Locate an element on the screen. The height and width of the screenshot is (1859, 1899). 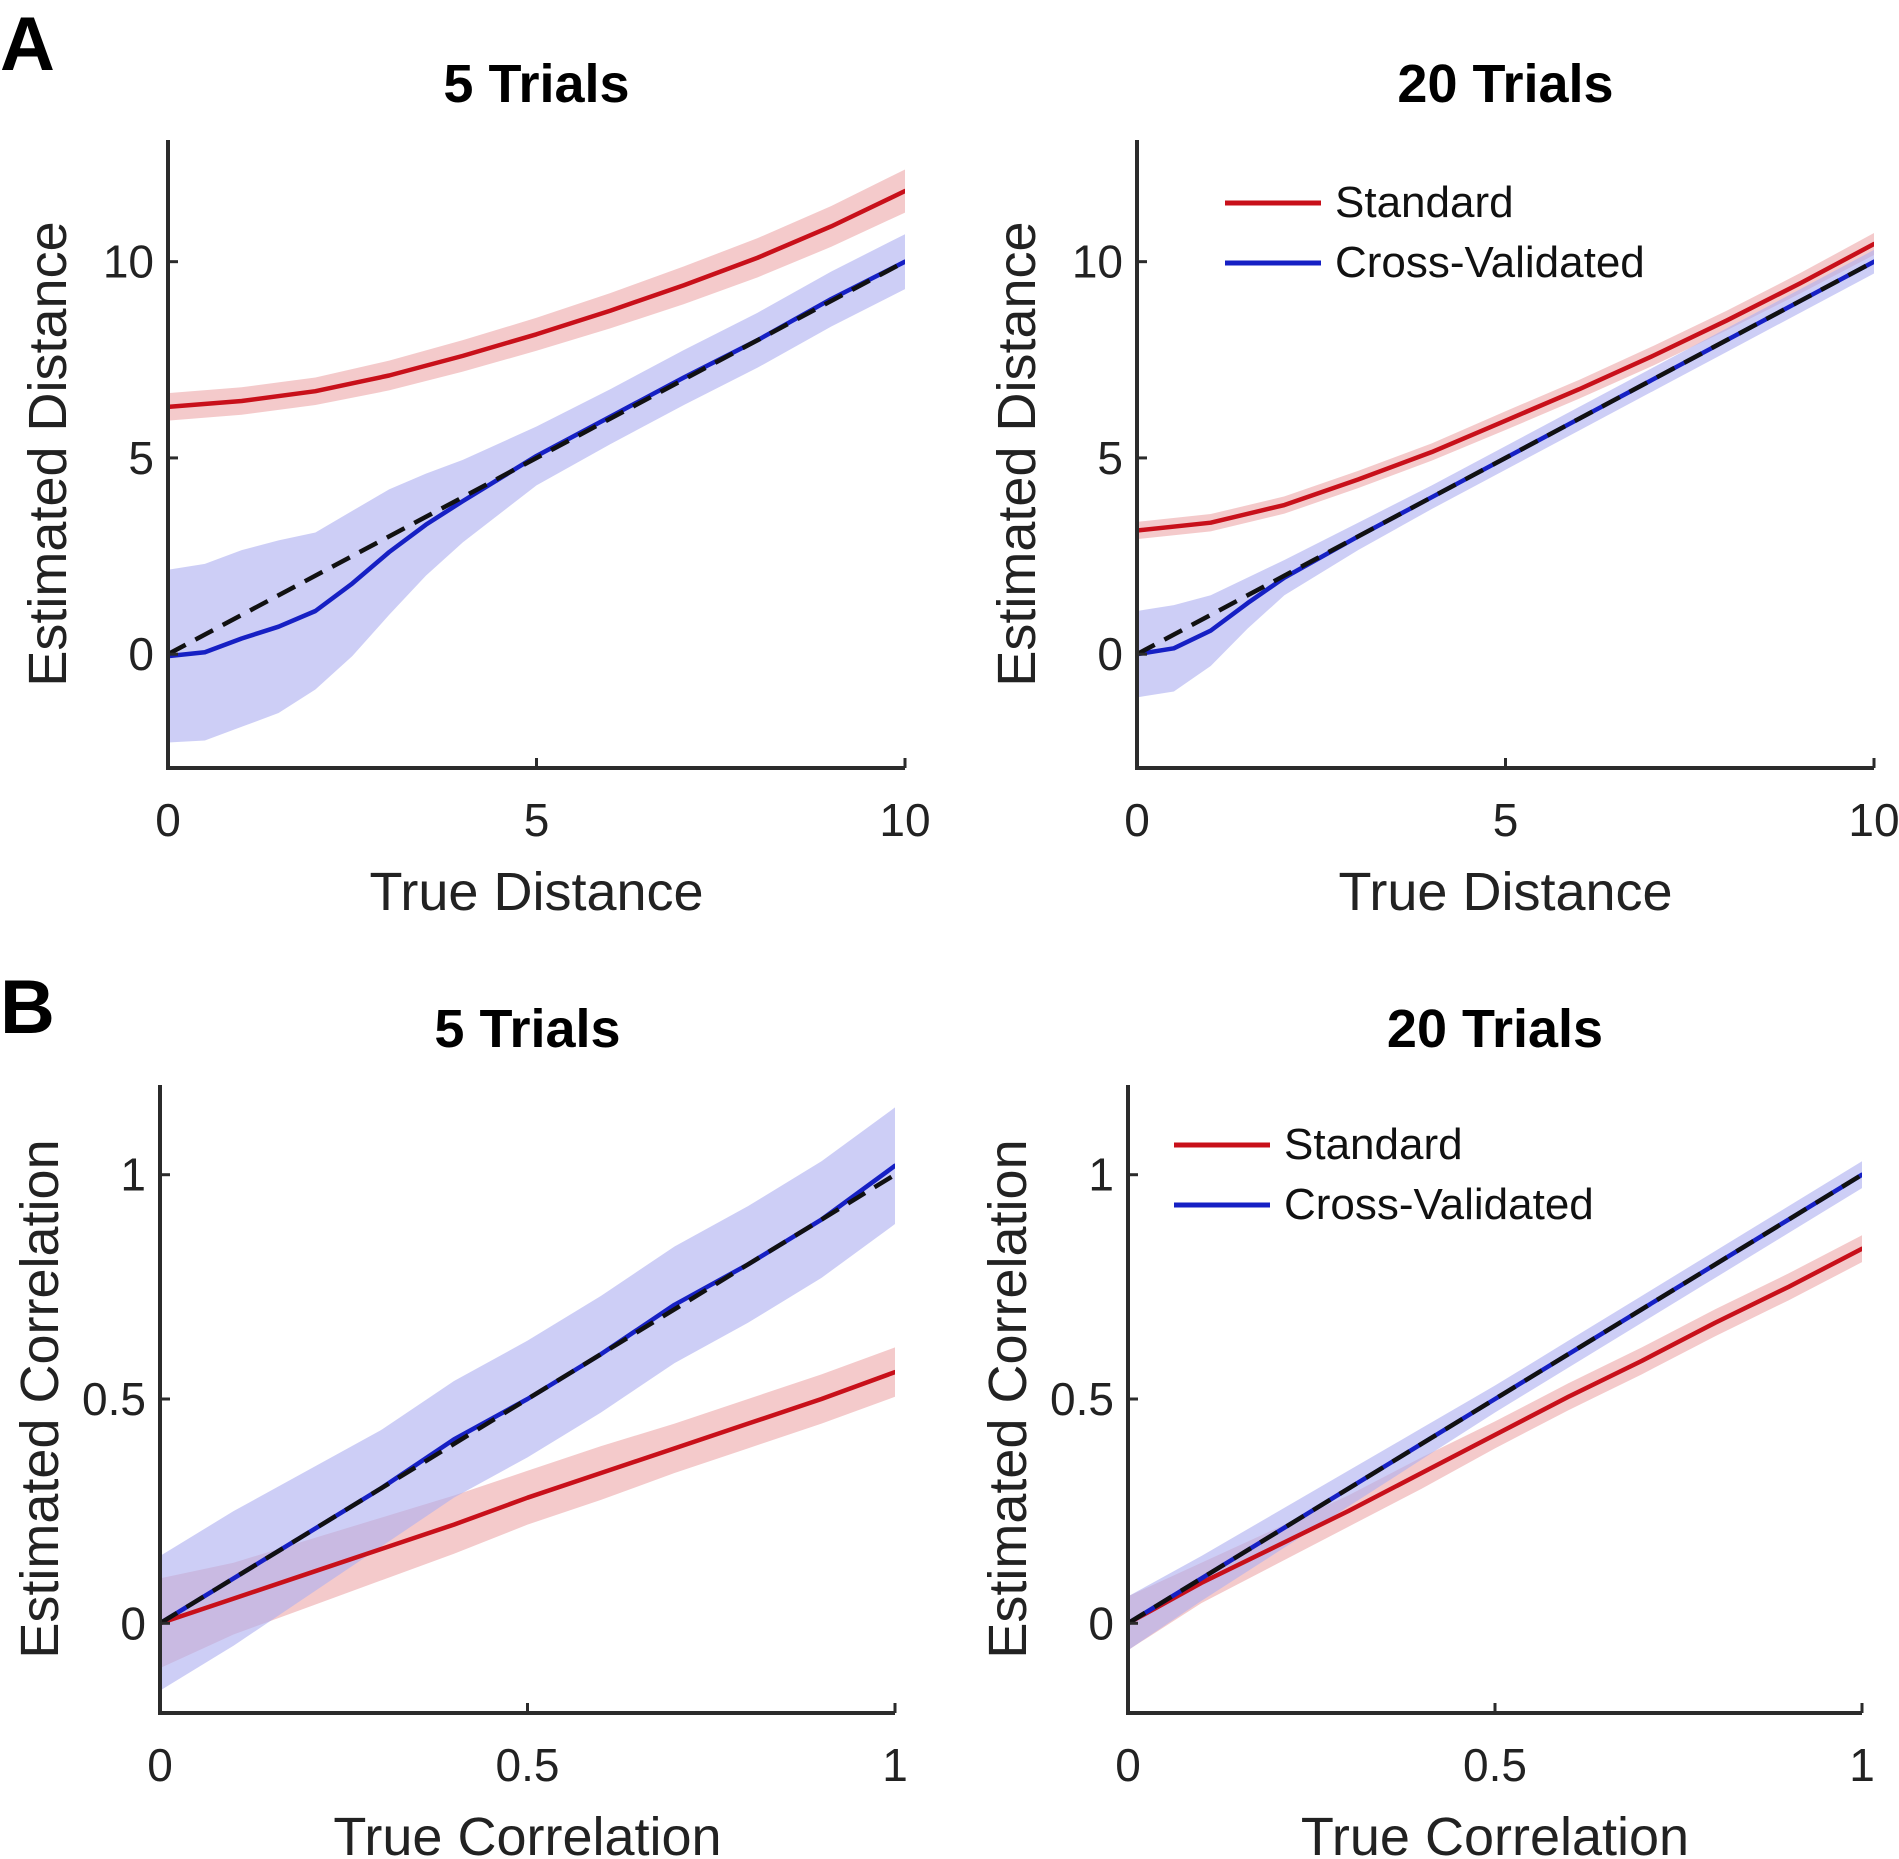
panel-letter-b: B is located at coordinates (27, 1007).